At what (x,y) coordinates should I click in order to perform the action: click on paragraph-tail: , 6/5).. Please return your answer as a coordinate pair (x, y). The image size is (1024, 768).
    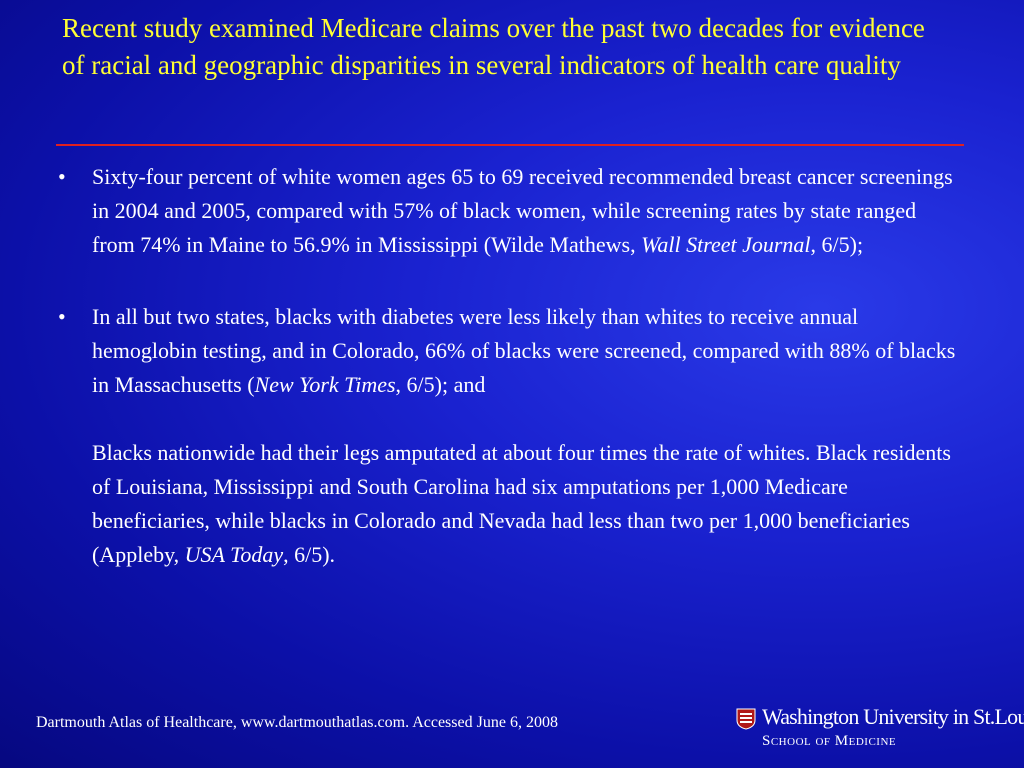
    Looking at the image, I should click on (309, 554).